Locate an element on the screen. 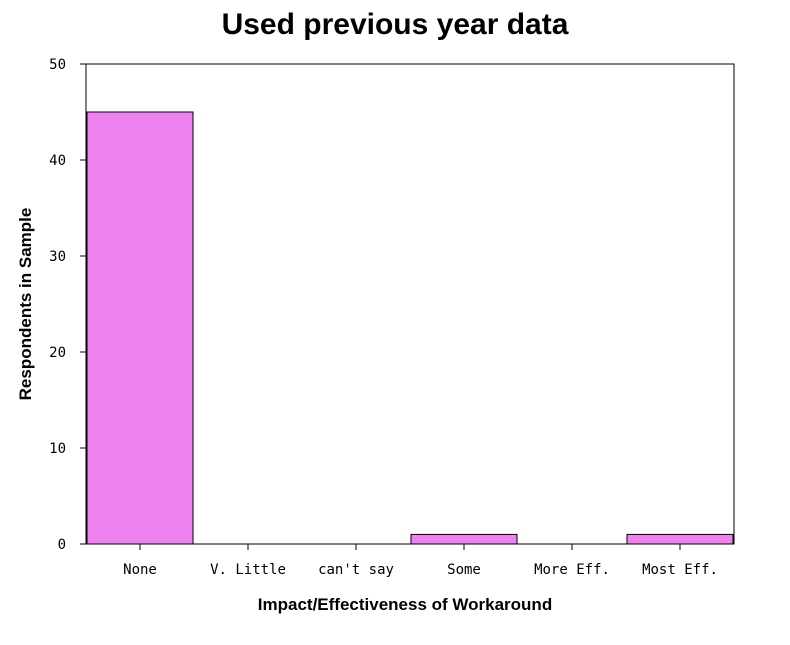  x-axis-title: Impact/Effectiveness of Workaround is located at coordinates (405, 604).